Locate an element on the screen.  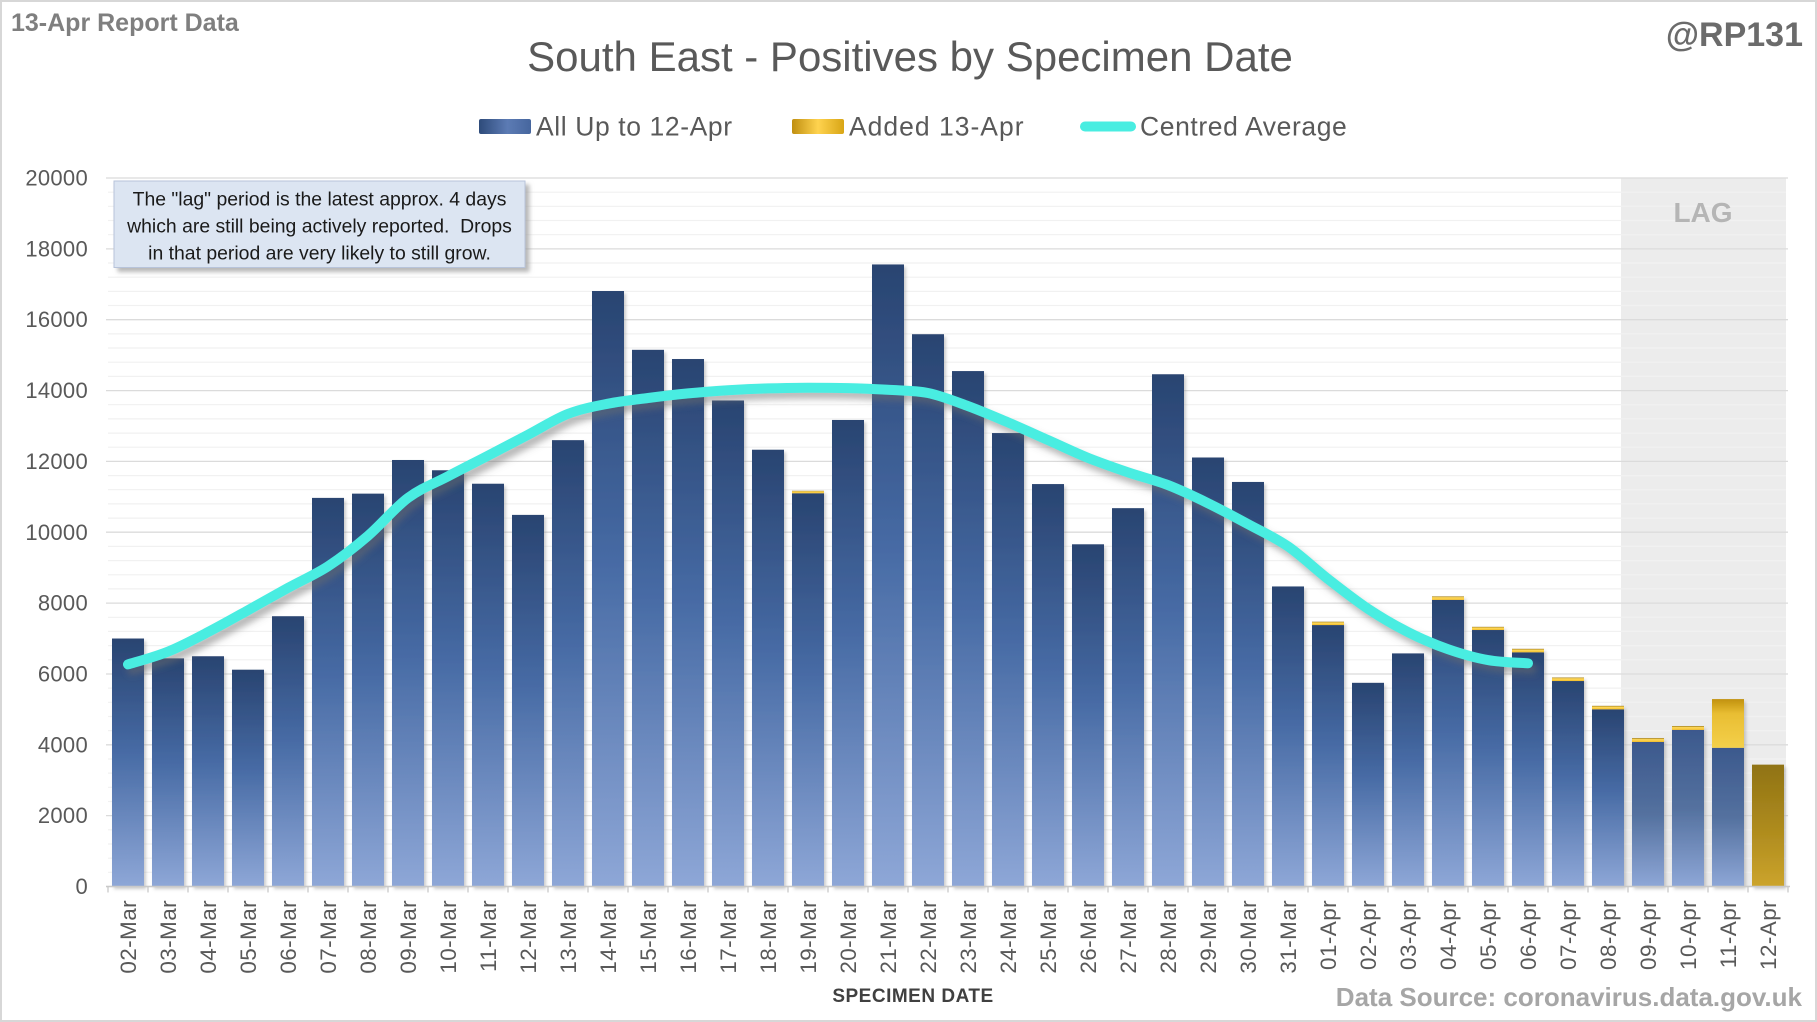
svg-text: 04-Mar is located at coordinates (208, 937).